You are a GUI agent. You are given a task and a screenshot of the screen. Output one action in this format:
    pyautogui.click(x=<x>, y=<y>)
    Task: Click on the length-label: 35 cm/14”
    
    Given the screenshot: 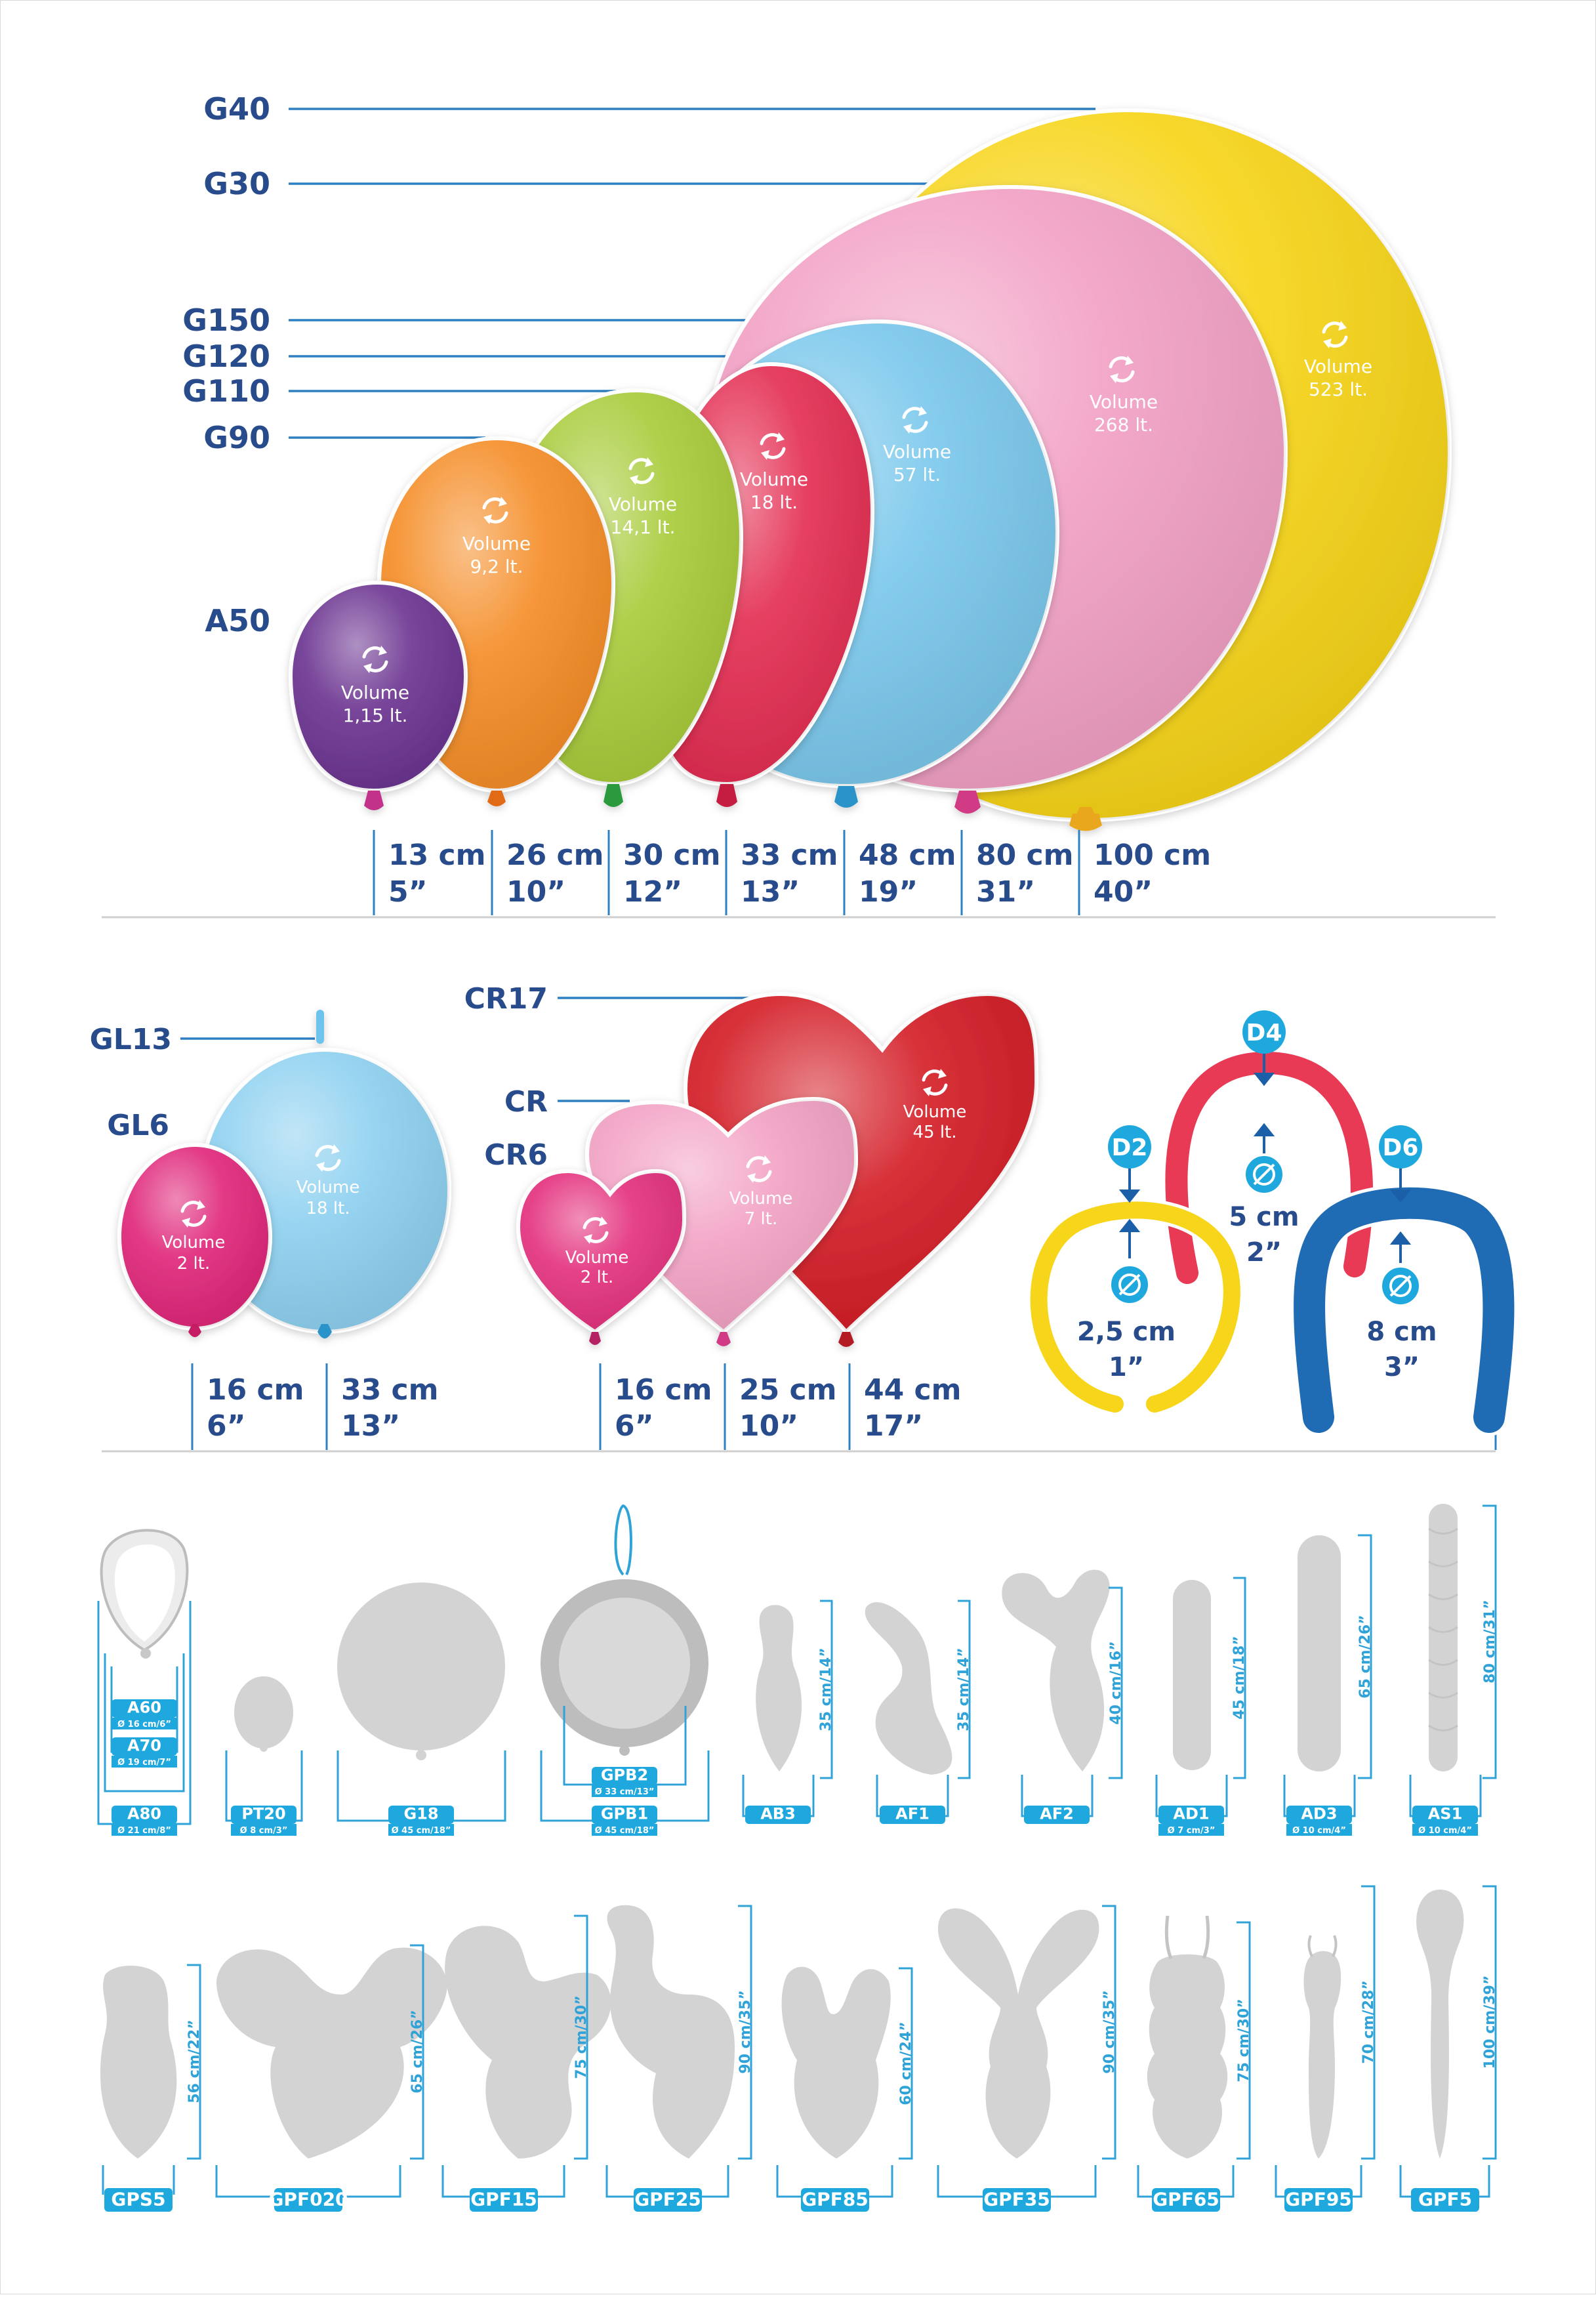 What is the action you would take?
    pyautogui.click(x=964, y=1689)
    